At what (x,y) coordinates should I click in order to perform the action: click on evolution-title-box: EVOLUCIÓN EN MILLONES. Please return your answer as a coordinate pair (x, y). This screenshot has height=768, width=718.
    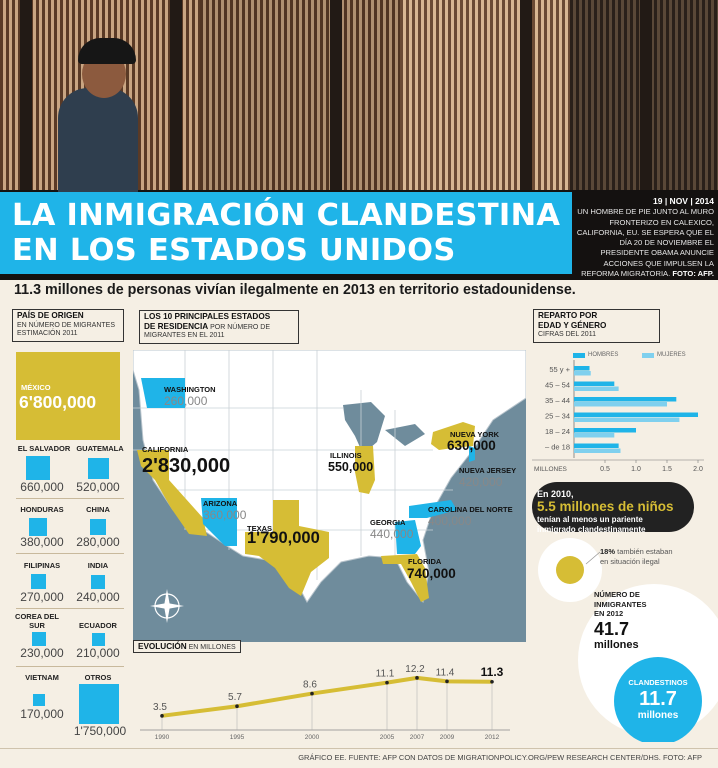
    Looking at the image, I should click on (187, 646).